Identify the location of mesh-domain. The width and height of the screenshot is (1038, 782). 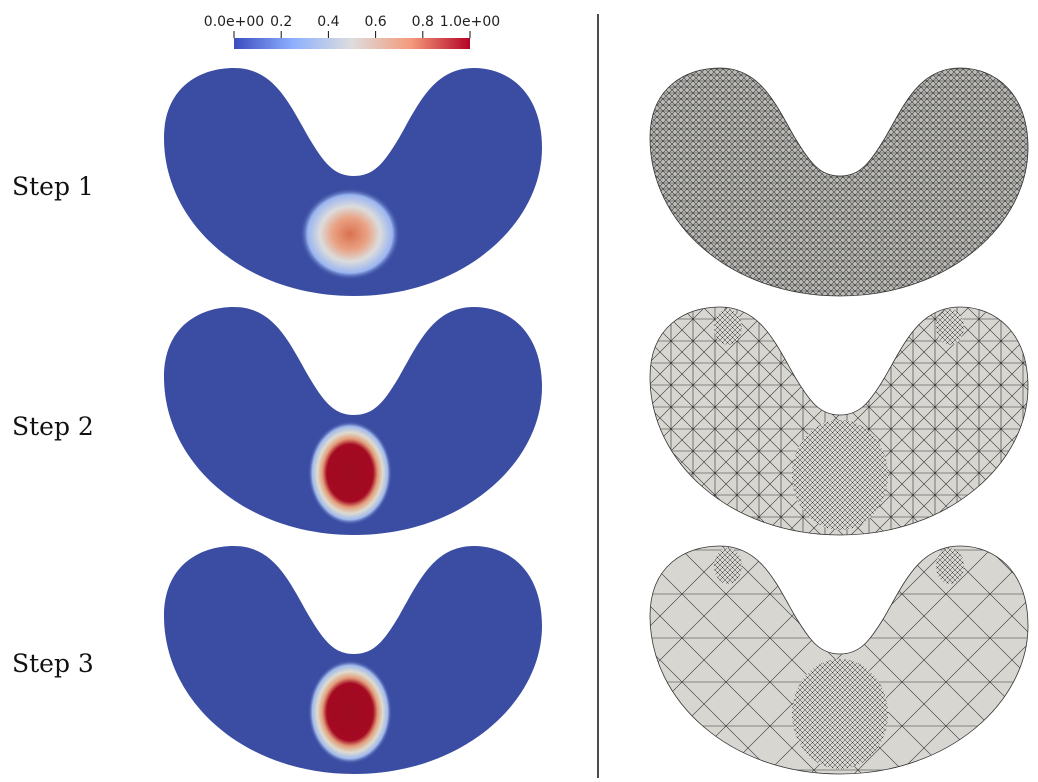
(839, 182).